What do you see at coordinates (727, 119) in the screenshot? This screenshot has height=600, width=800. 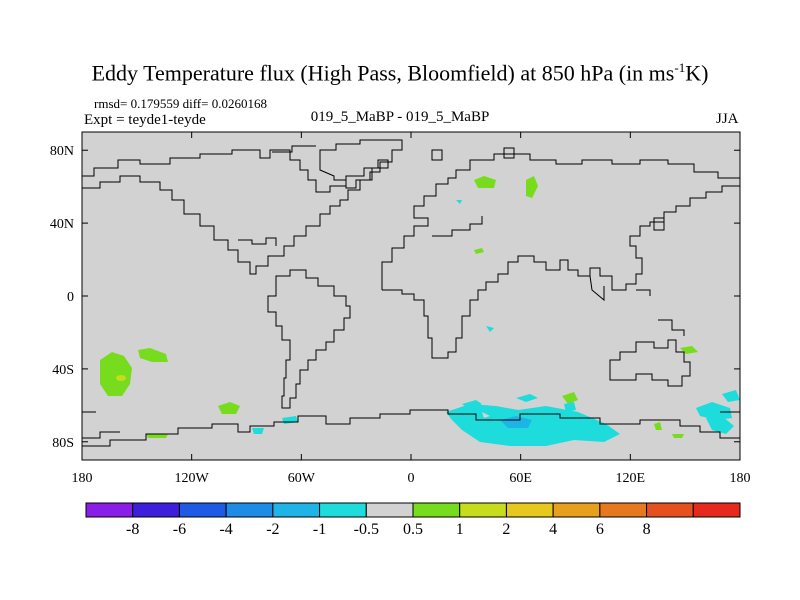 I see `season-label: JJA` at bounding box center [727, 119].